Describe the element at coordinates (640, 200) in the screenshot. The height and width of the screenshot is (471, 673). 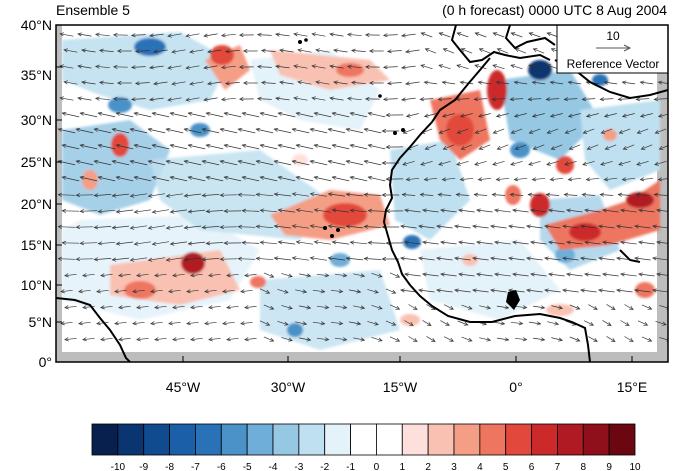
I see `field-core-red` at that location.